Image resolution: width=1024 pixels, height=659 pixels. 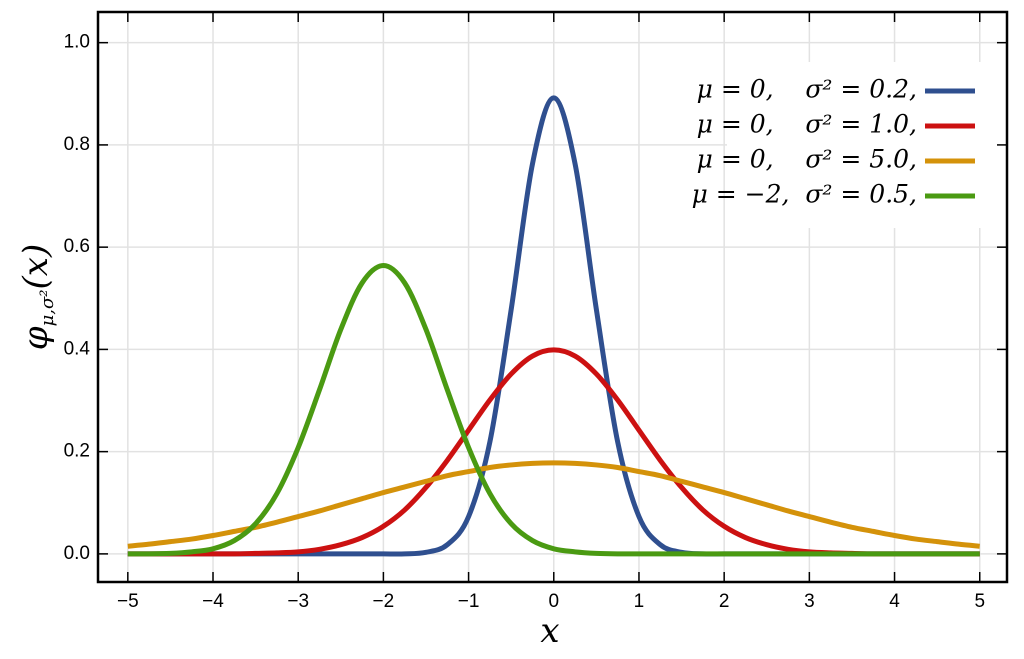 I want to click on x-tick-label: −5, so click(x=128, y=601).